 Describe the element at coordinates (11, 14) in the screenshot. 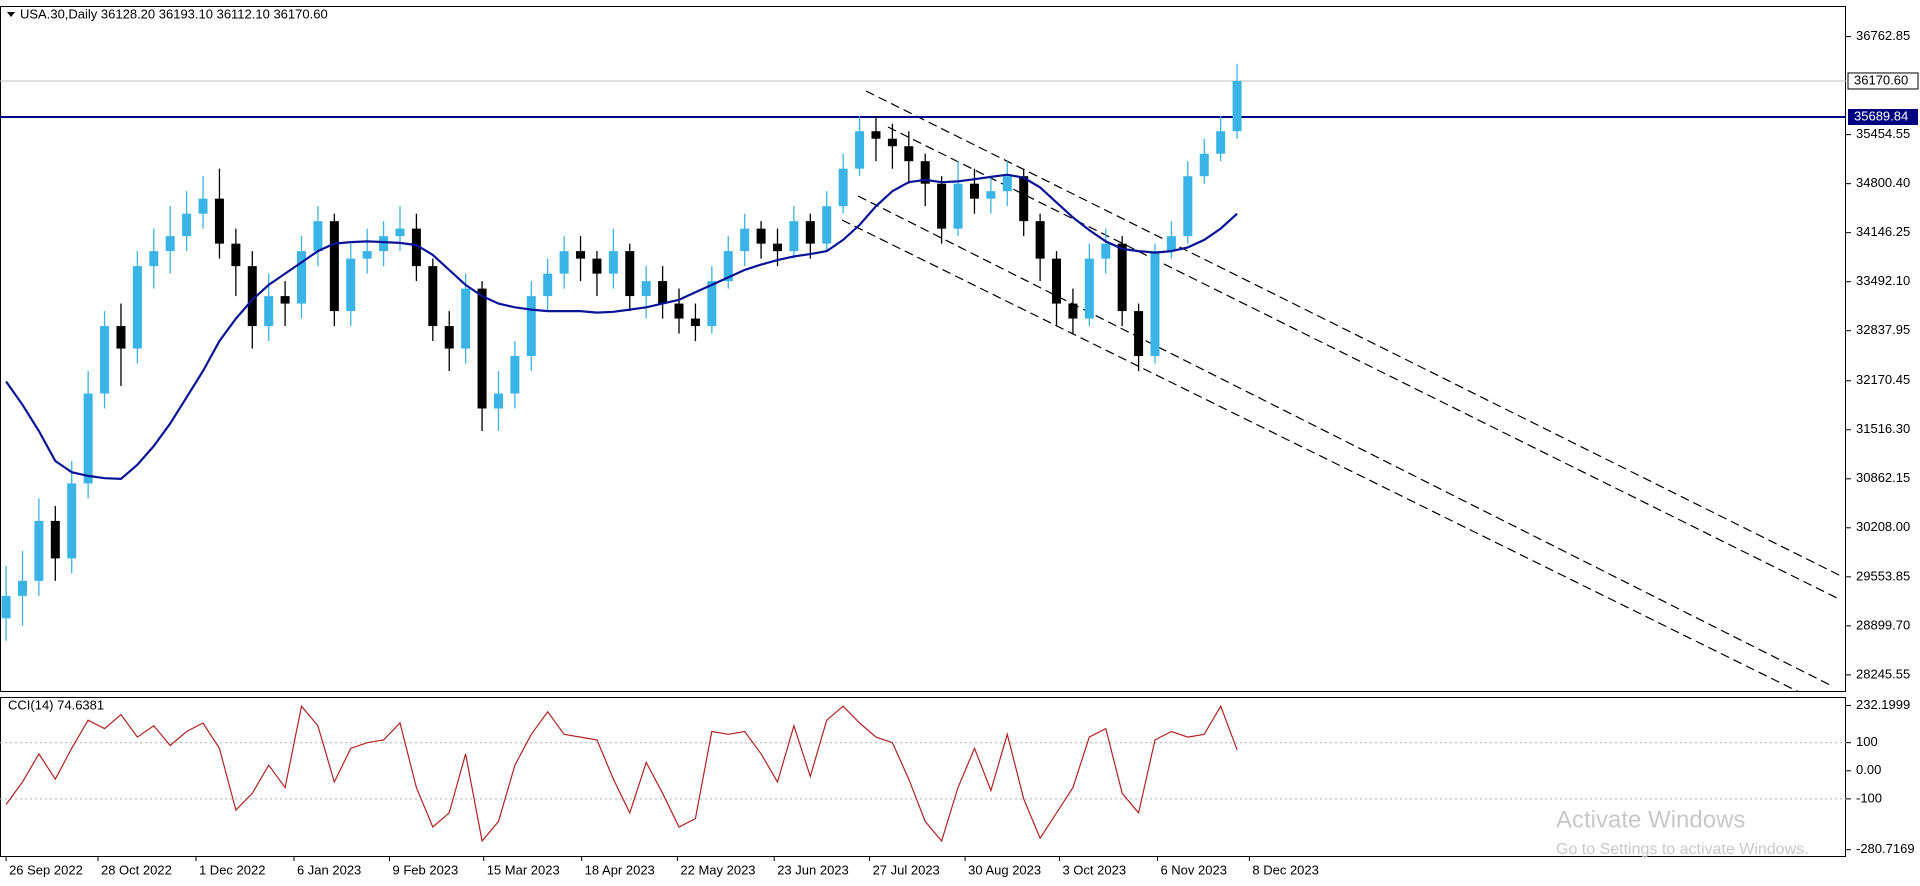

I see `menu-arrow` at that location.